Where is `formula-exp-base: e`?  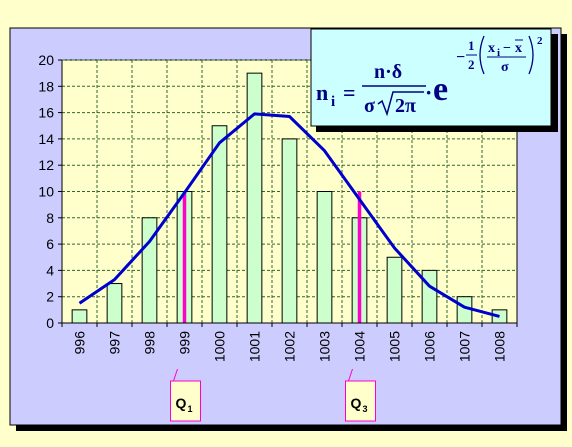 formula-exp-base: e is located at coordinates (440, 89).